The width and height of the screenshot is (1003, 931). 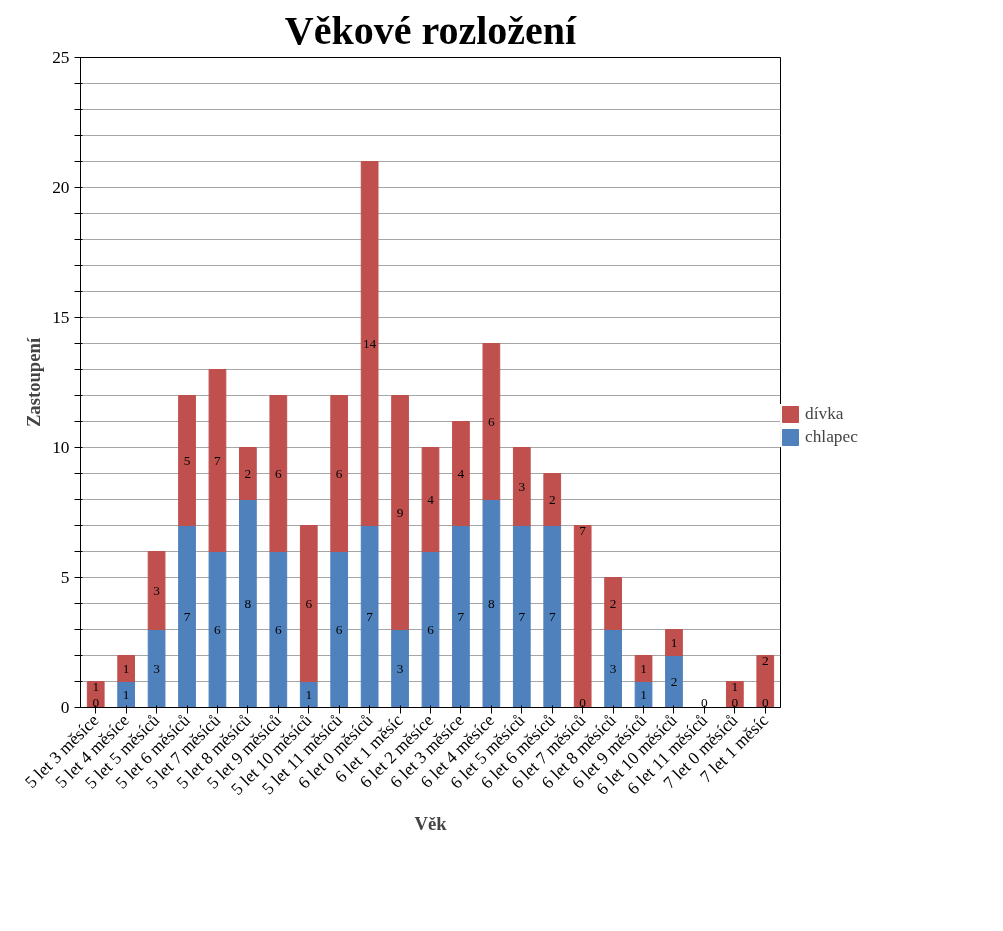 I want to click on data-label: 5, so click(x=187, y=460).